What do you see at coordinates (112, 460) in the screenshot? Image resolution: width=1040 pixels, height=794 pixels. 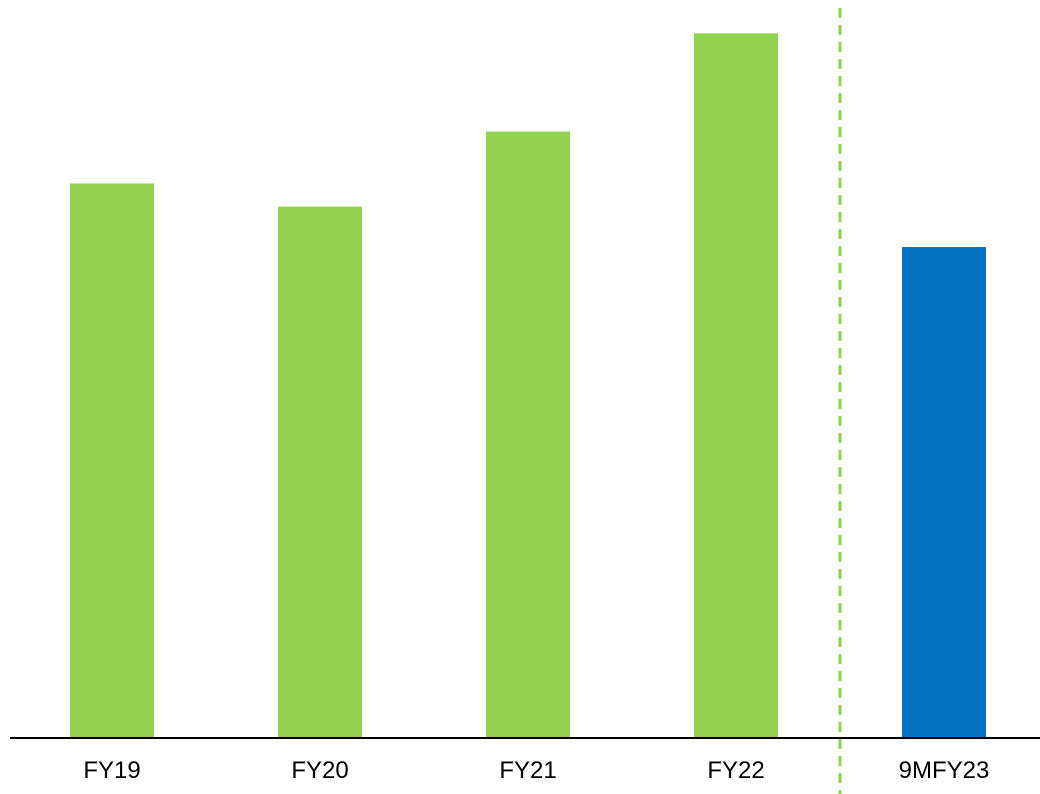 I see `bar-fy19` at bounding box center [112, 460].